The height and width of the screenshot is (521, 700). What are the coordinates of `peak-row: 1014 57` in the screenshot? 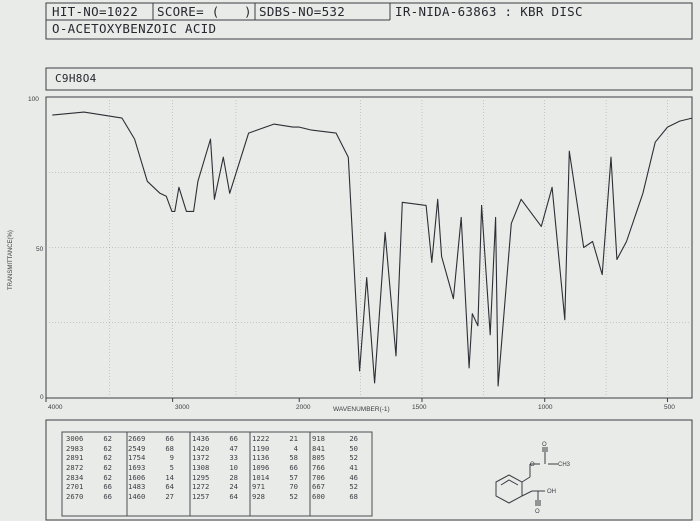 It's located at (275, 478).